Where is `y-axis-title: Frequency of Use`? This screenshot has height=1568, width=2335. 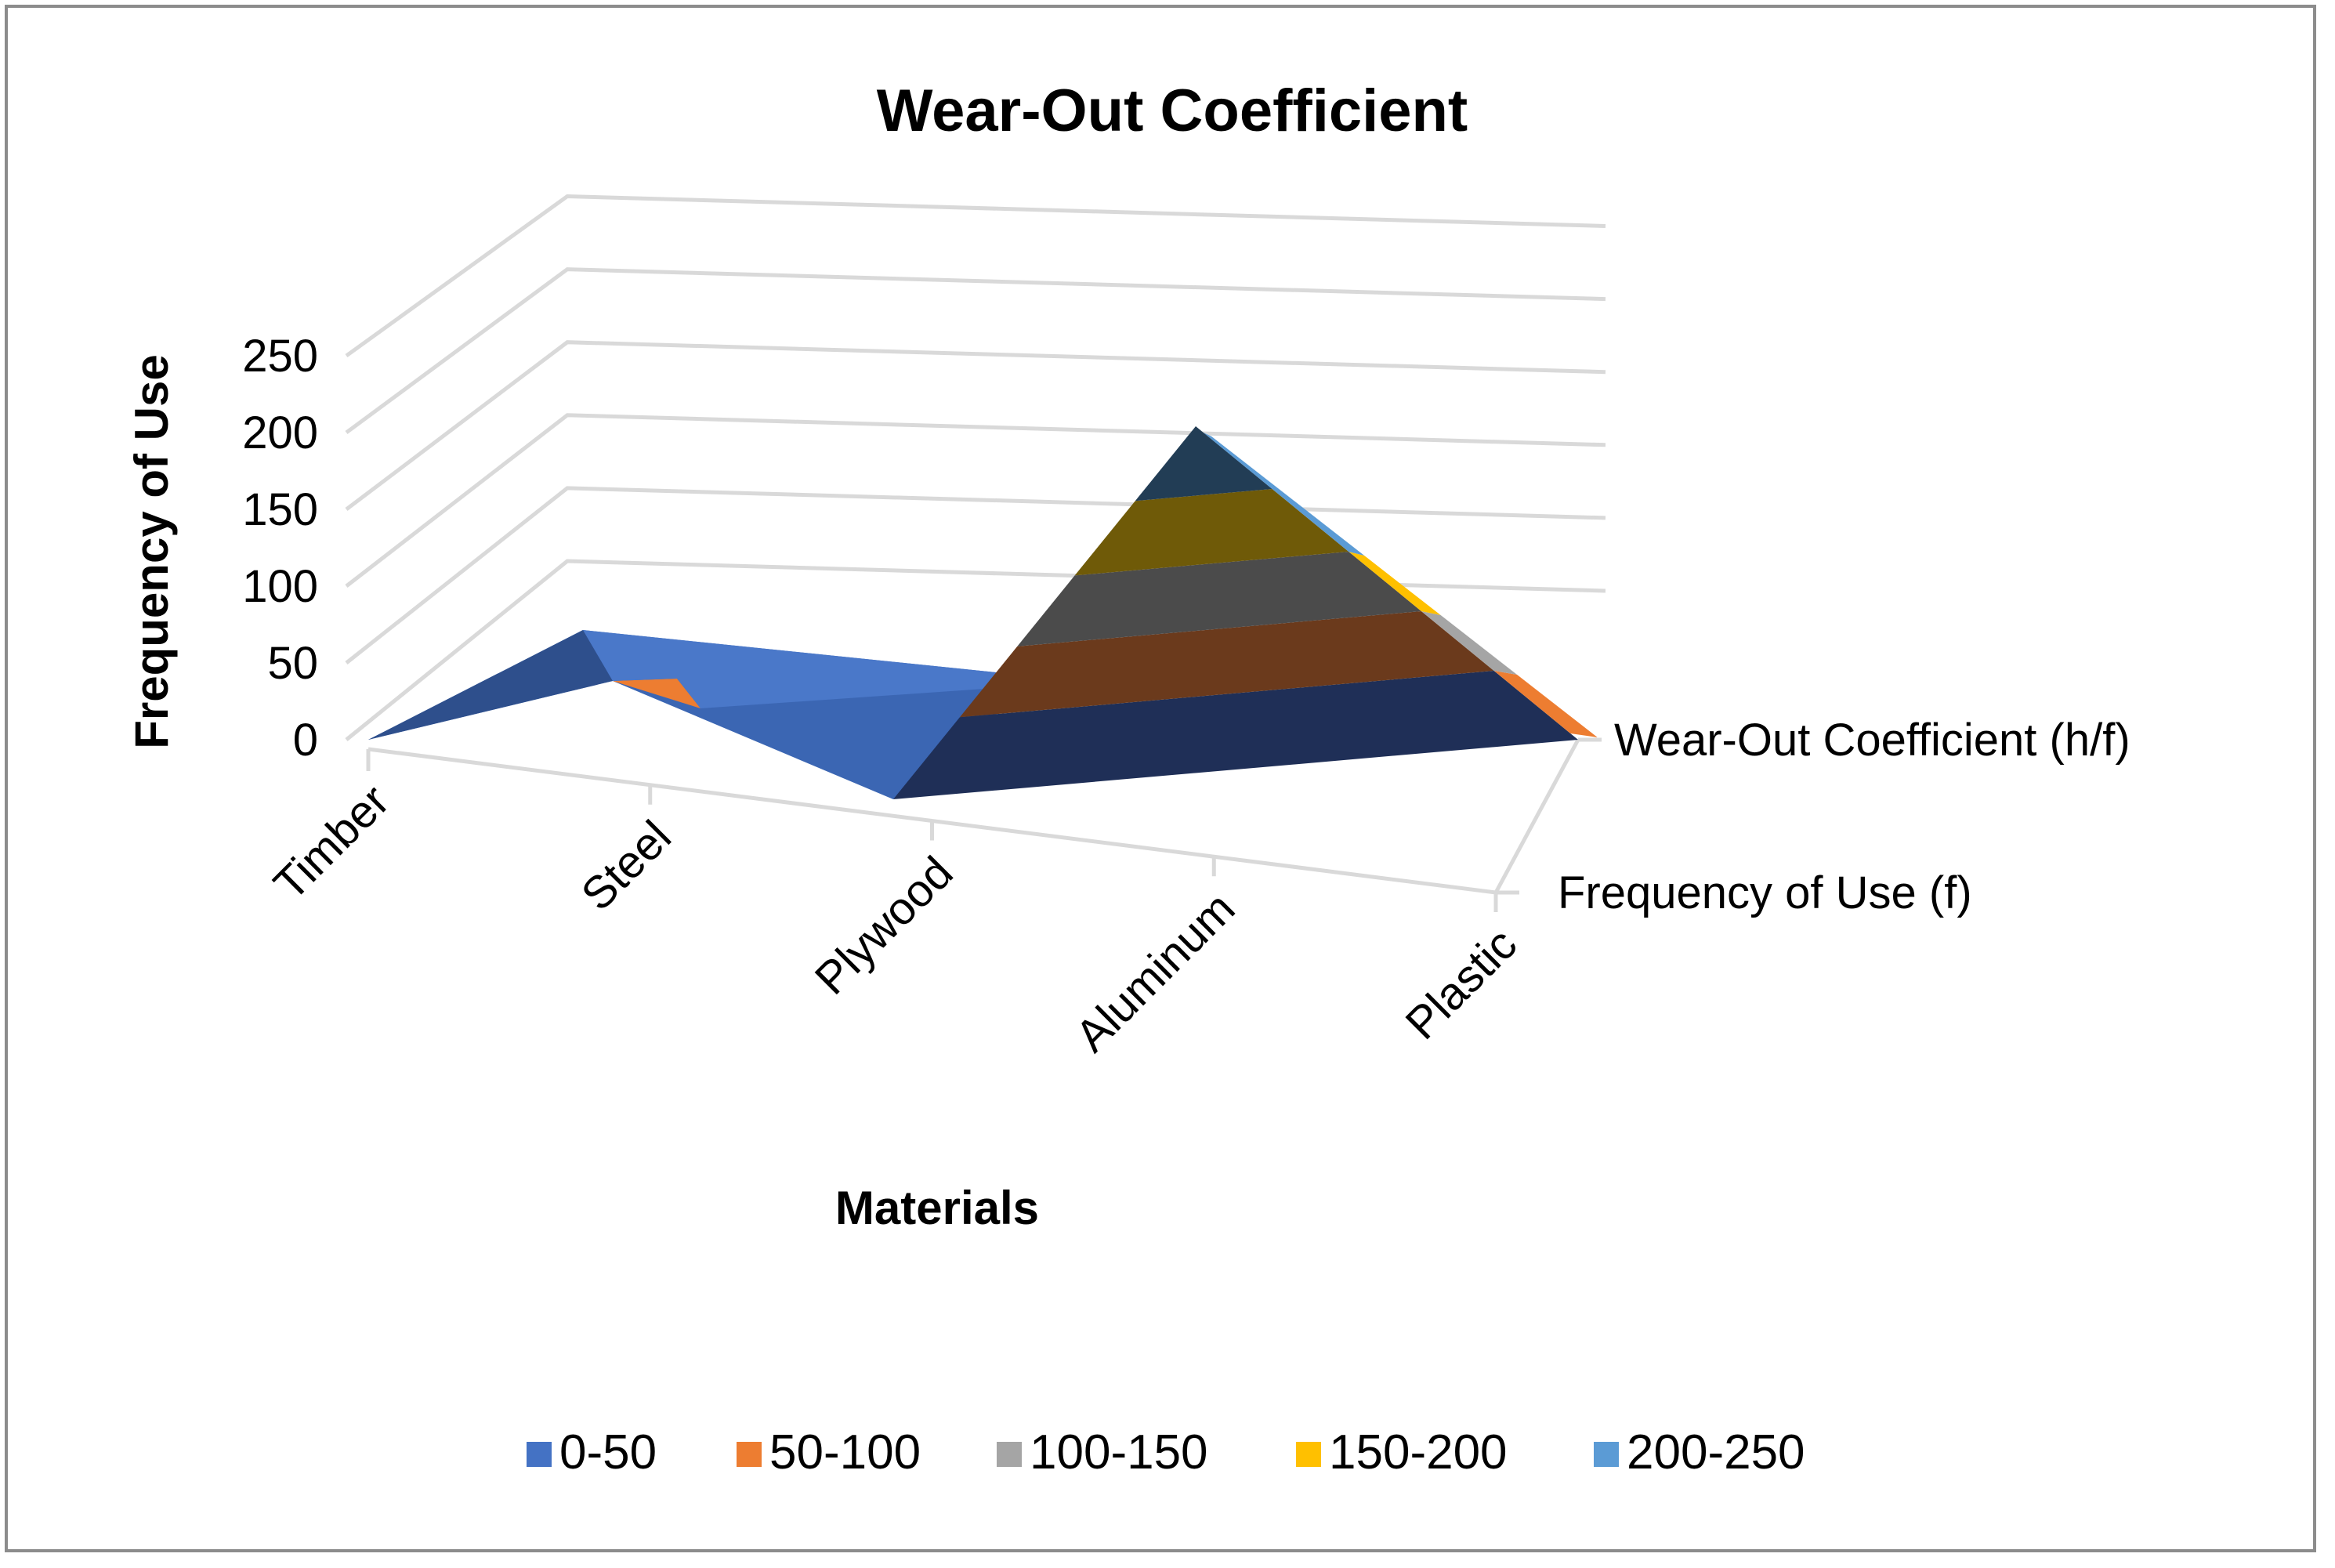
y-axis-title: Frequency of Use is located at coordinates (151, 551).